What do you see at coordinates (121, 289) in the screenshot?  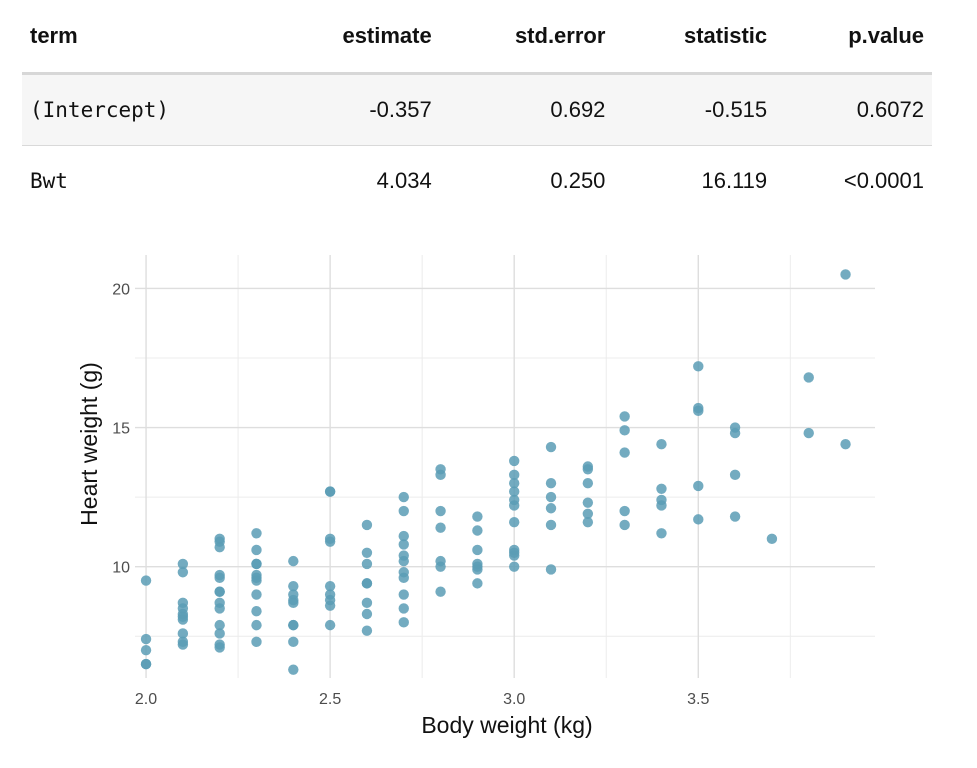 I see `y-tick-label: 20` at bounding box center [121, 289].